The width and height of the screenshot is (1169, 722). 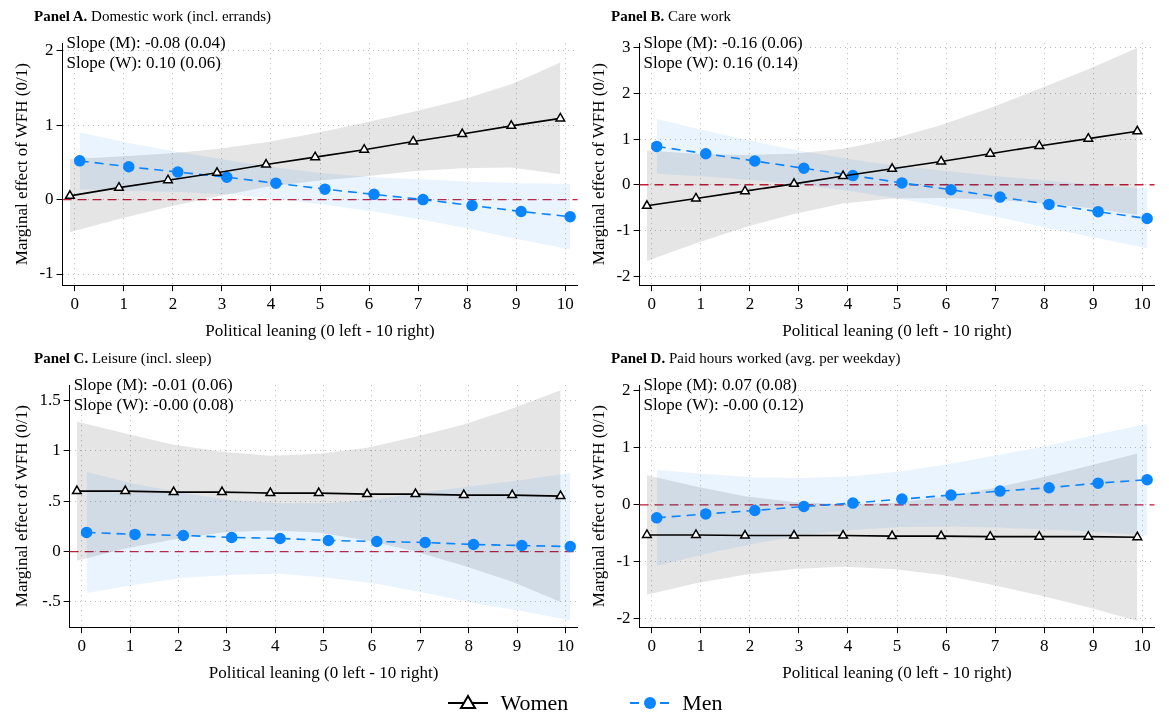 I want to click on chart-title: Panel B. Care work, so click(x=671, y=17).